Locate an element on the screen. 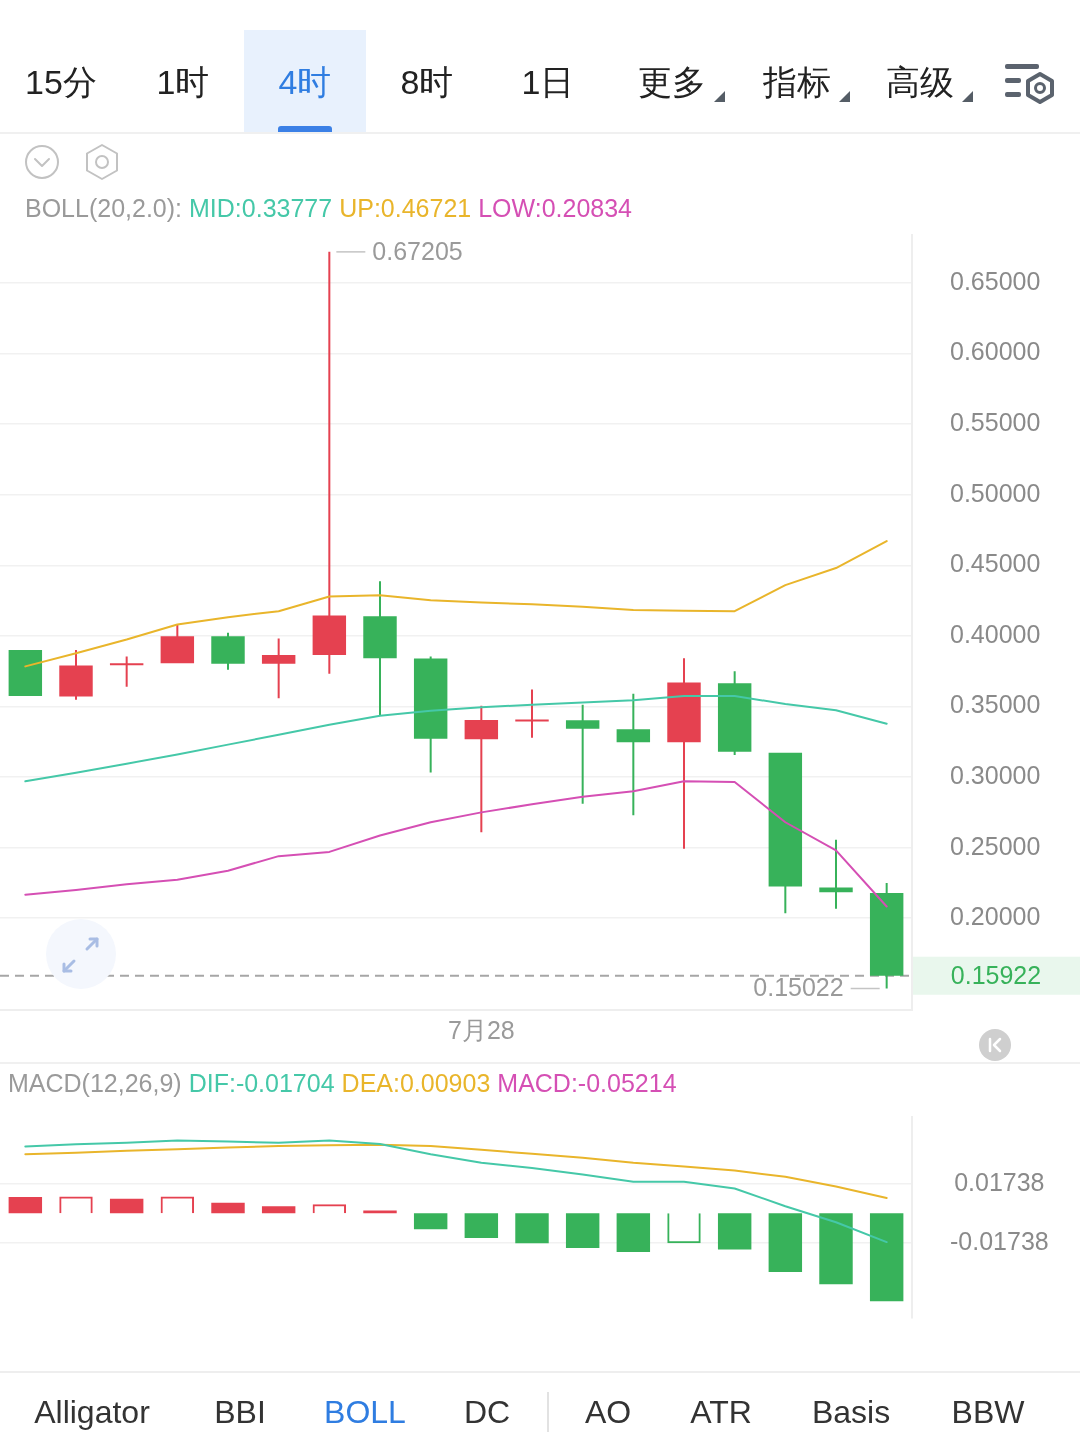 This screenshot has width=1080, height=1446. text: 指标 is located at coordinates (797, 82).